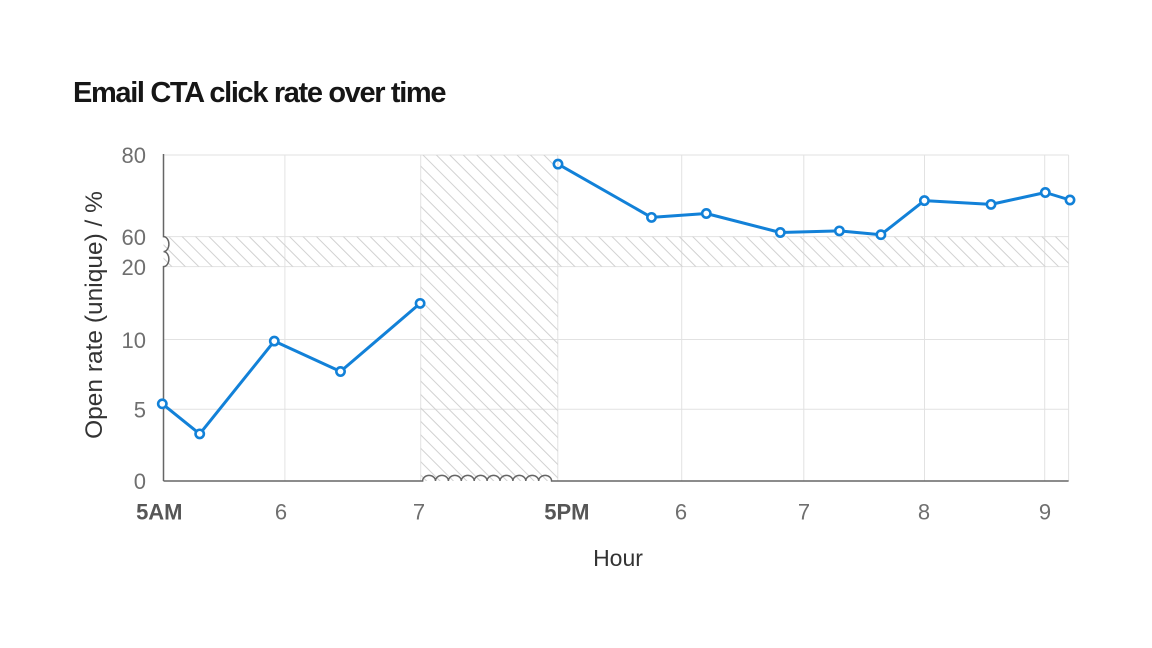 The height and width of the screenshot is (648, 1152). I want to click on svg-text: 5AM, so click(159, 512).